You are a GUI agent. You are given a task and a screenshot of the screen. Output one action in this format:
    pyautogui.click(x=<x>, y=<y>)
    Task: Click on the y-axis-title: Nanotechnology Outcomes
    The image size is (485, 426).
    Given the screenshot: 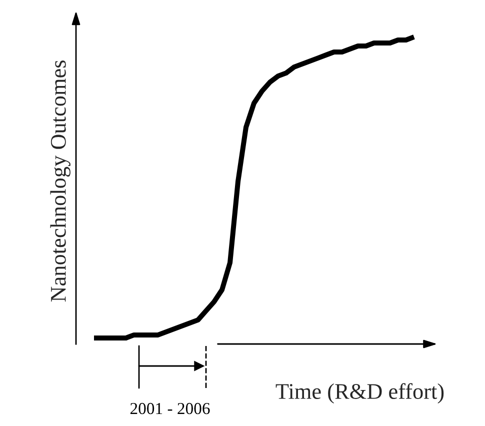 What is the action you would take?
    pyautogui.click(x=60, y=181)
    